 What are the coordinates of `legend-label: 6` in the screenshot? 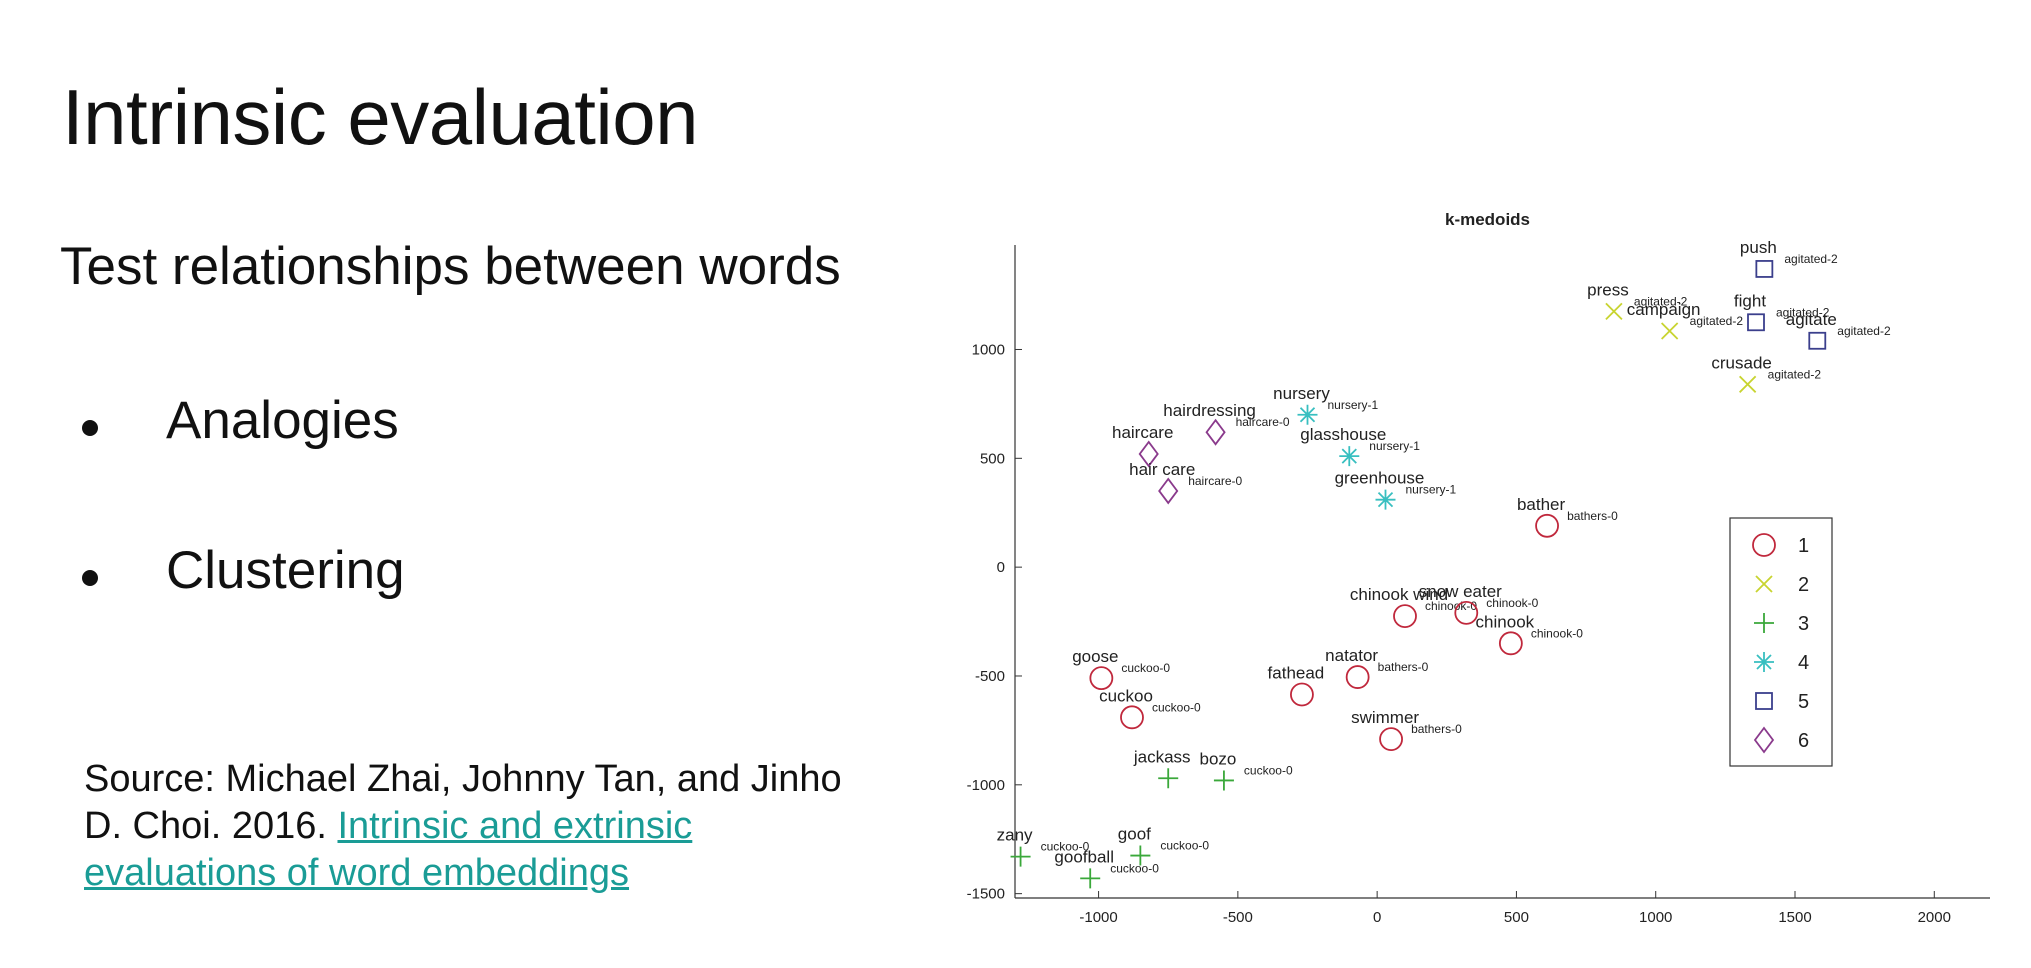 It's located at (1803, 741).